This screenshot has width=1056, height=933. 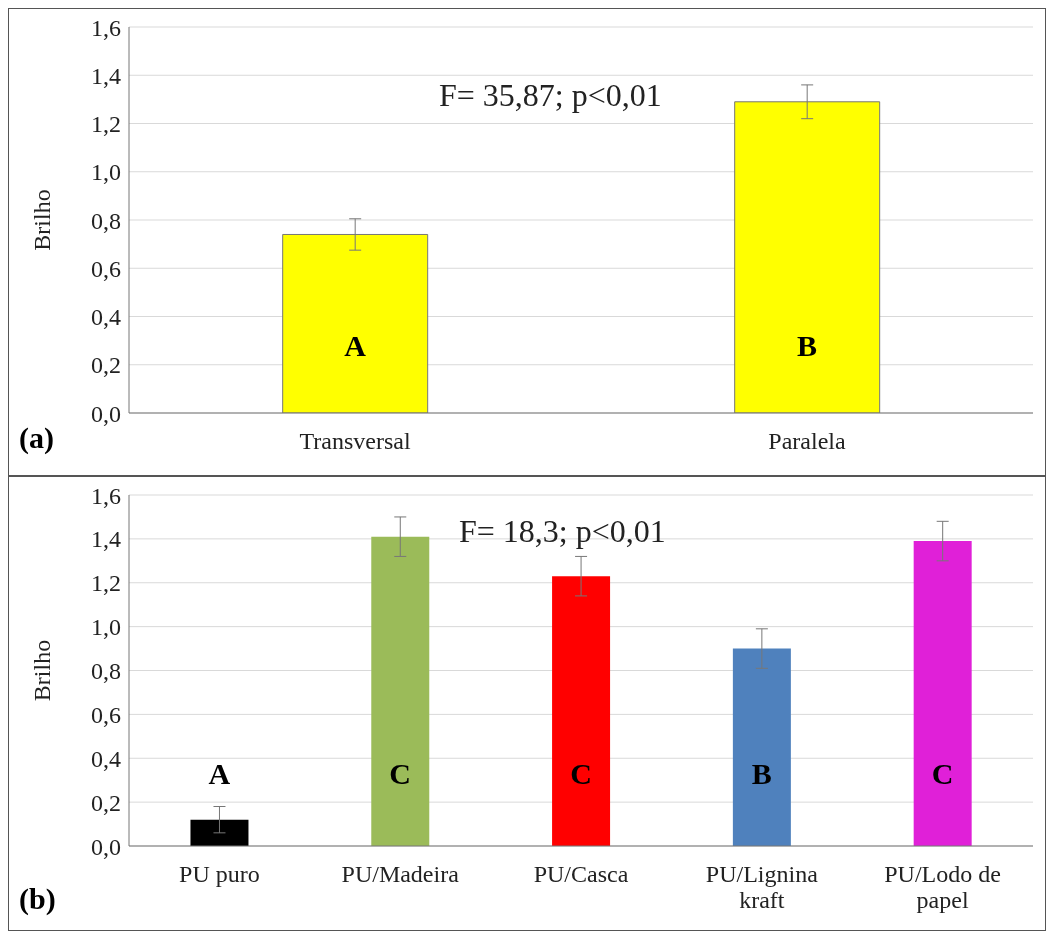 I want to click on text: (b), so click(x=37, y=899).